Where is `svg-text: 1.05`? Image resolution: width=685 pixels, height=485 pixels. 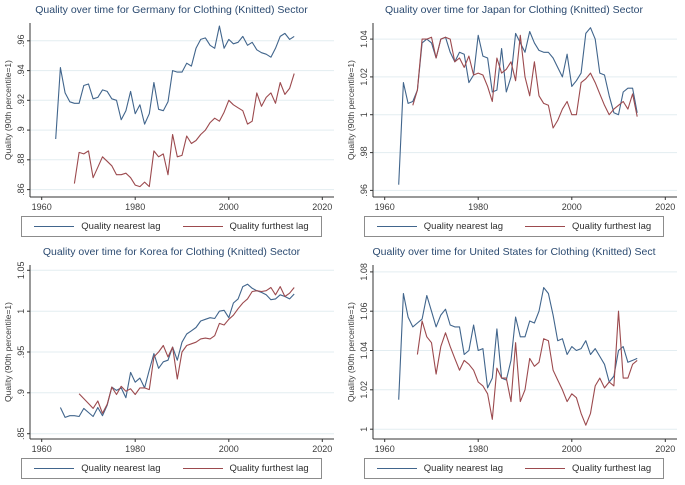 svg-text: 1.05 is located at coordinates (21, 271).